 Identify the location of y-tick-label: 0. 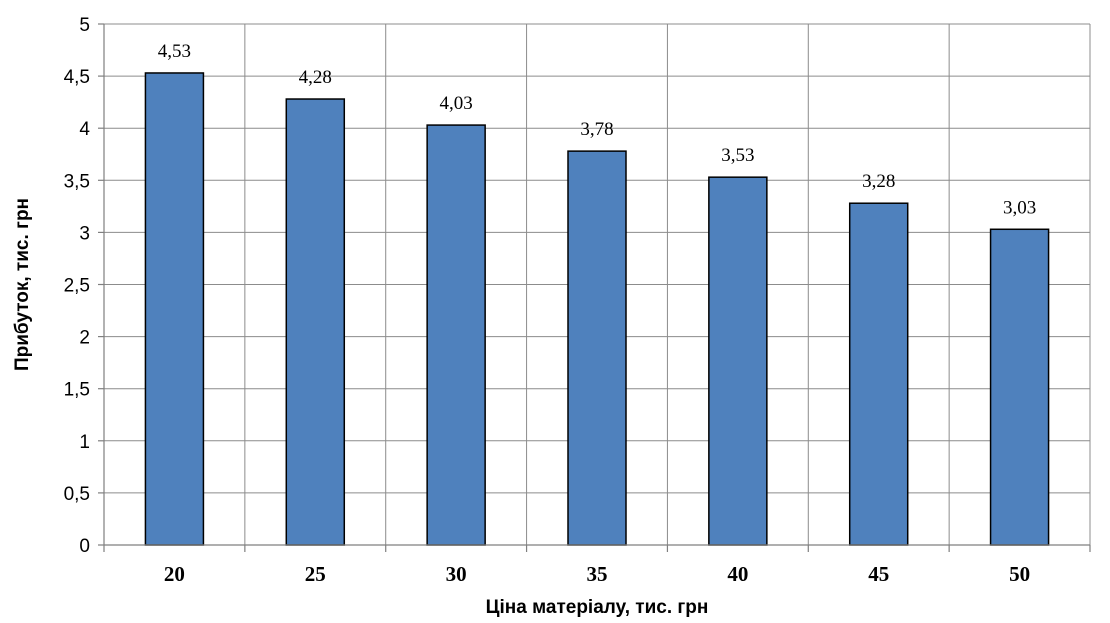
(84, 546).